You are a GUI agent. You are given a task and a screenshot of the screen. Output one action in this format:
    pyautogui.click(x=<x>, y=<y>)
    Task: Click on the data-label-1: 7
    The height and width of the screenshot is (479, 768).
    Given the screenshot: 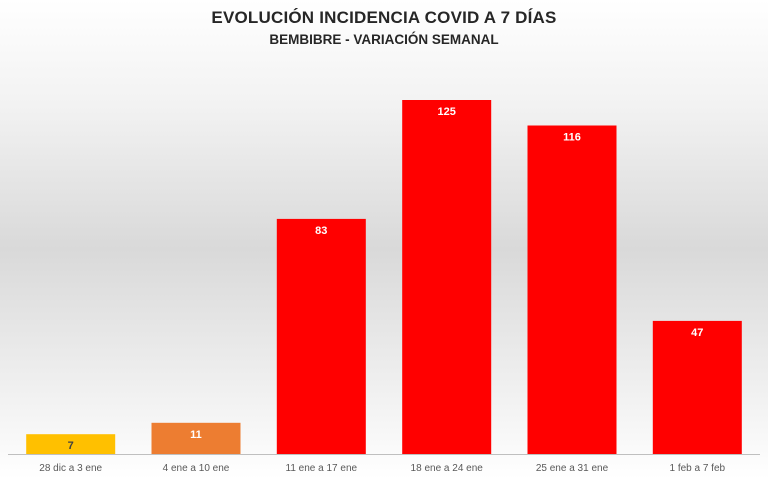 What is the action you would take?
    pyautogui.click(x=71, y=446)
    